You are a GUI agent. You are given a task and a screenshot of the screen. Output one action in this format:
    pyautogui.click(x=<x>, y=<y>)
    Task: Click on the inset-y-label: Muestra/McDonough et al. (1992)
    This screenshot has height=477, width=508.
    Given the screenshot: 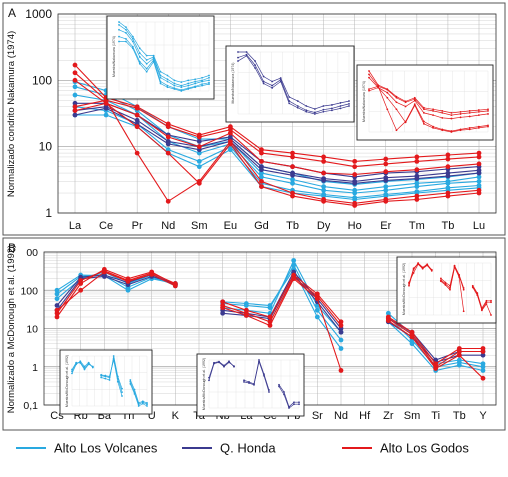 What is the action you would take?
    pyautogui.click(x=204, y=384)
    